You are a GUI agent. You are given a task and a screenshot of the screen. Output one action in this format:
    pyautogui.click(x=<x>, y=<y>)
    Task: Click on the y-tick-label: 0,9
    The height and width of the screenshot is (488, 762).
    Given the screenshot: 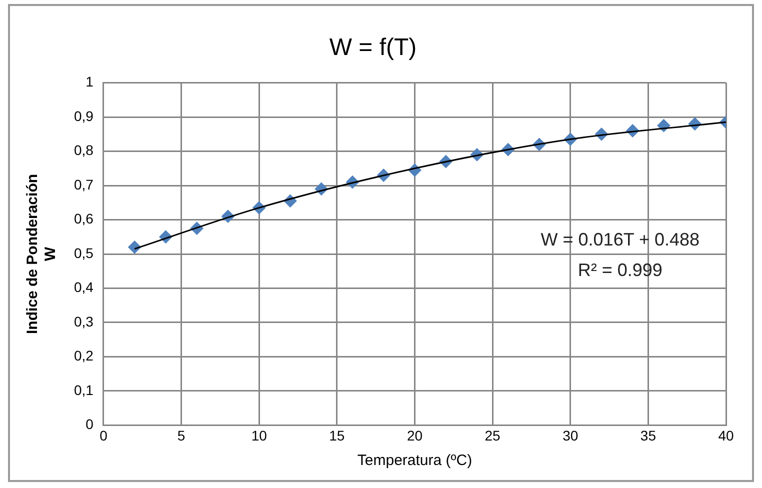 What is the action you would take?
    pyautogui.click(x=84, y=116)
    